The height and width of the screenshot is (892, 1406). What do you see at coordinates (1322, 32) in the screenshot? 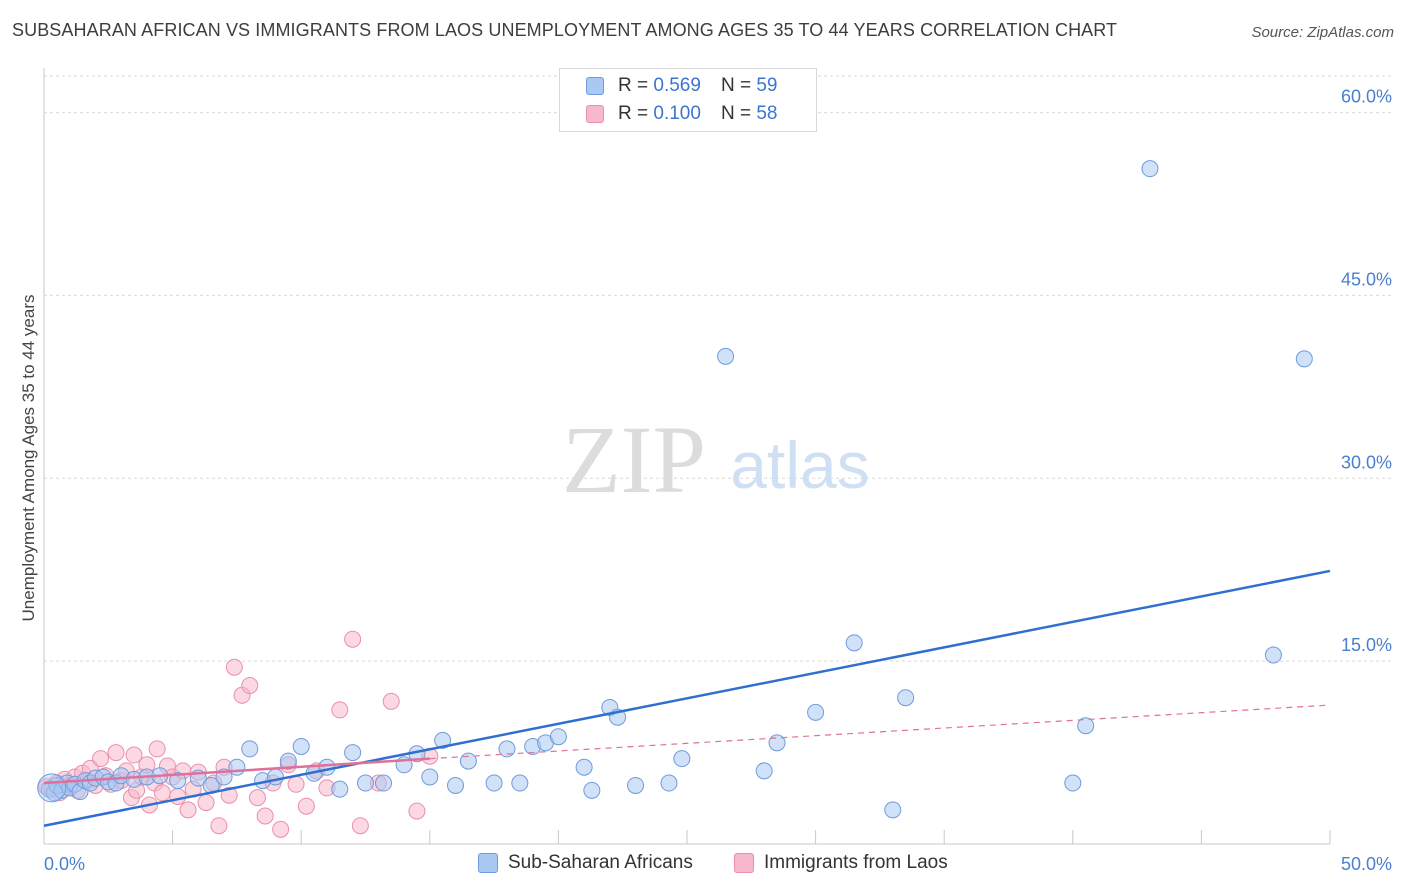
I see `source-label: Source: ZipAtlas.com` at bounding box center [1322, 32].